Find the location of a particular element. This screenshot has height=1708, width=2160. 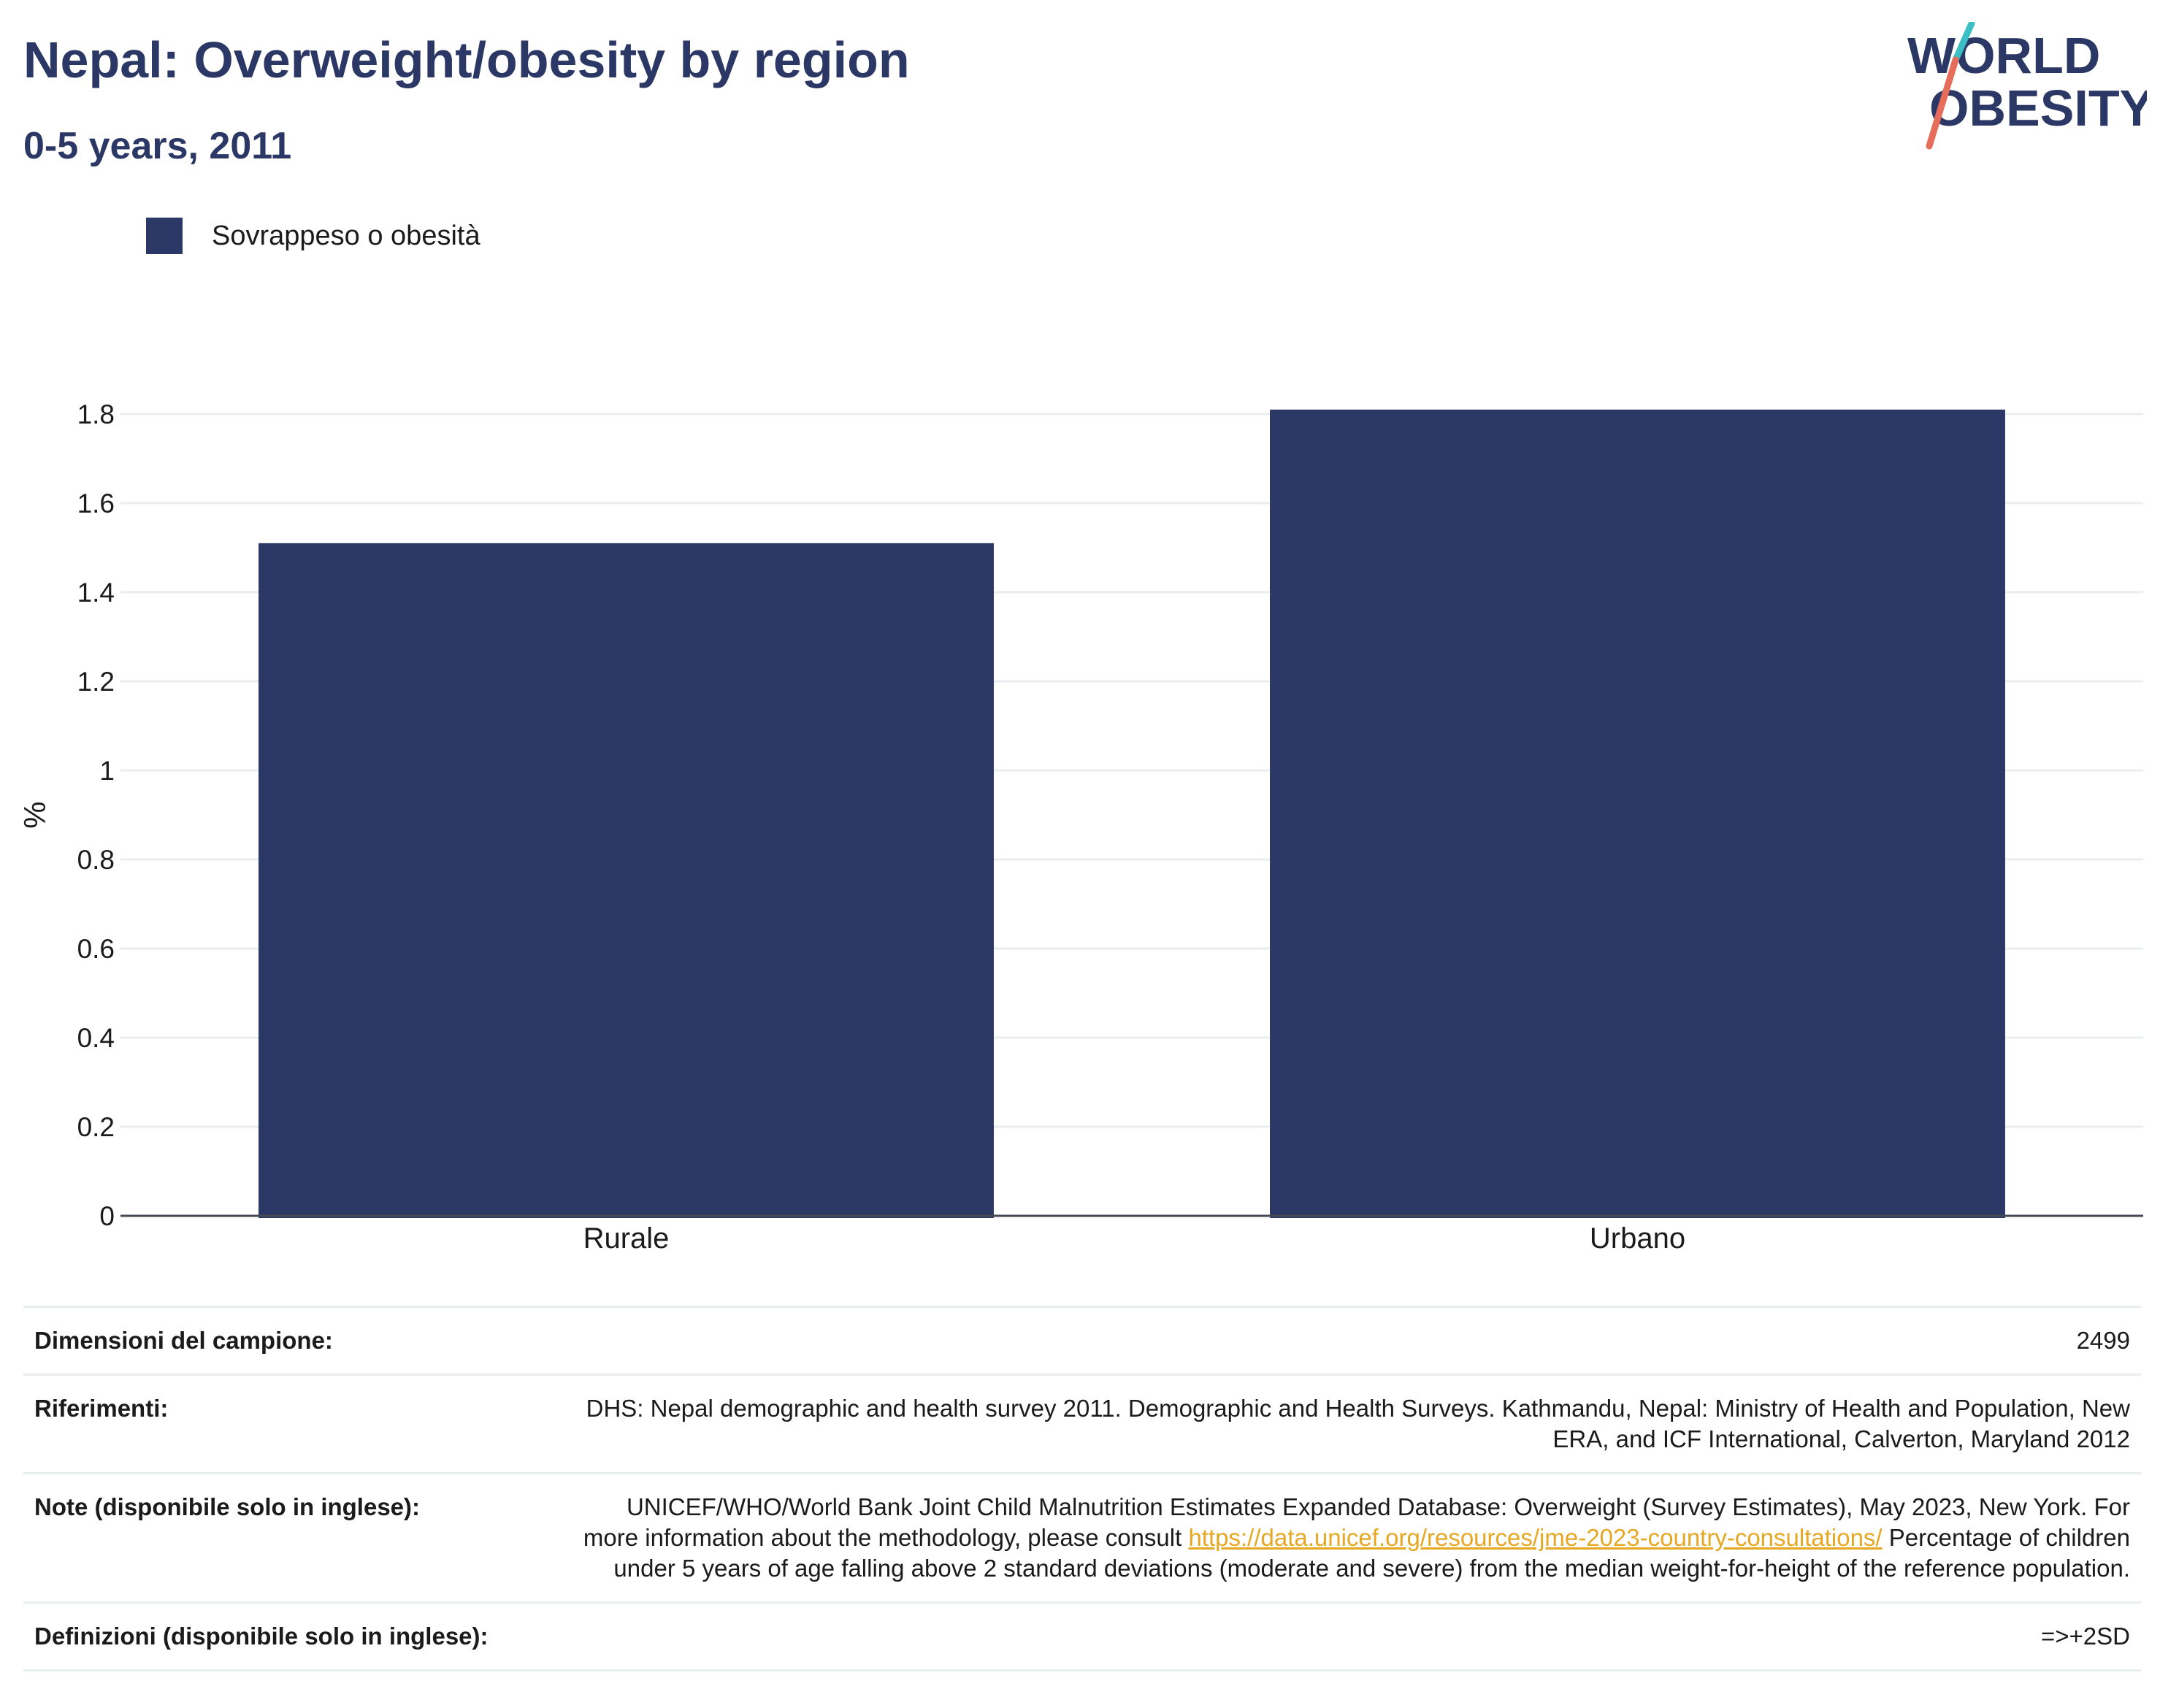

legend-label: Sovrappeso o obesità is located at coordinates (346, 235).